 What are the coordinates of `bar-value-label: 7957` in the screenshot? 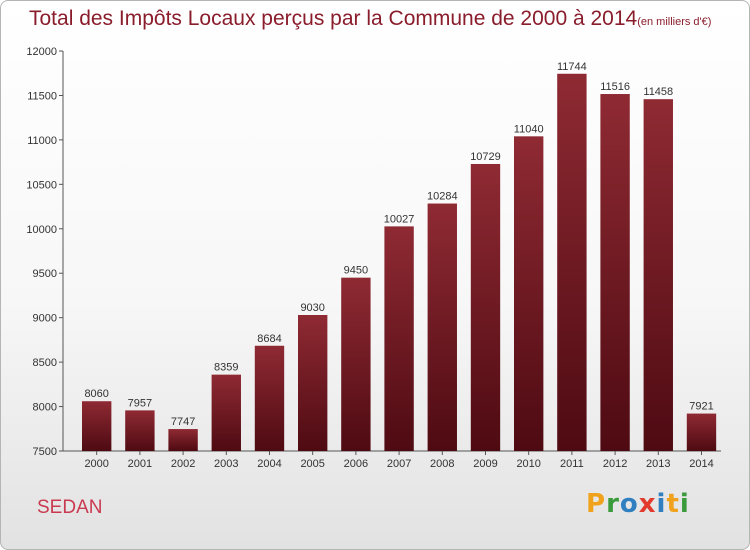 It's located at (140, 403).